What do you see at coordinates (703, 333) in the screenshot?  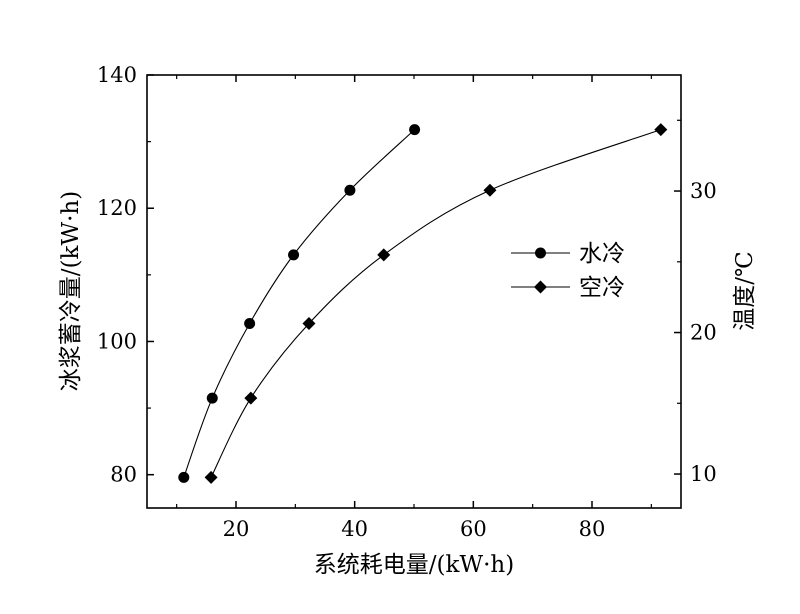 I see `y2-tick-label: 20` at bounding box center [703, 333].